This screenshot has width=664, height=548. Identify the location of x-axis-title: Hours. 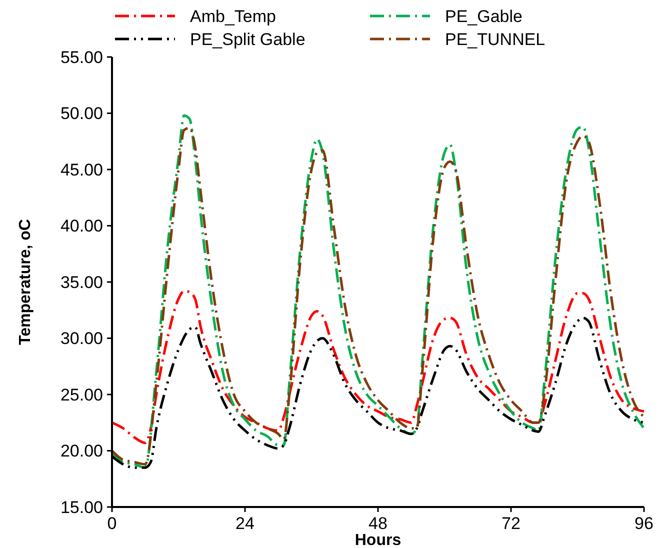
(378, 540).